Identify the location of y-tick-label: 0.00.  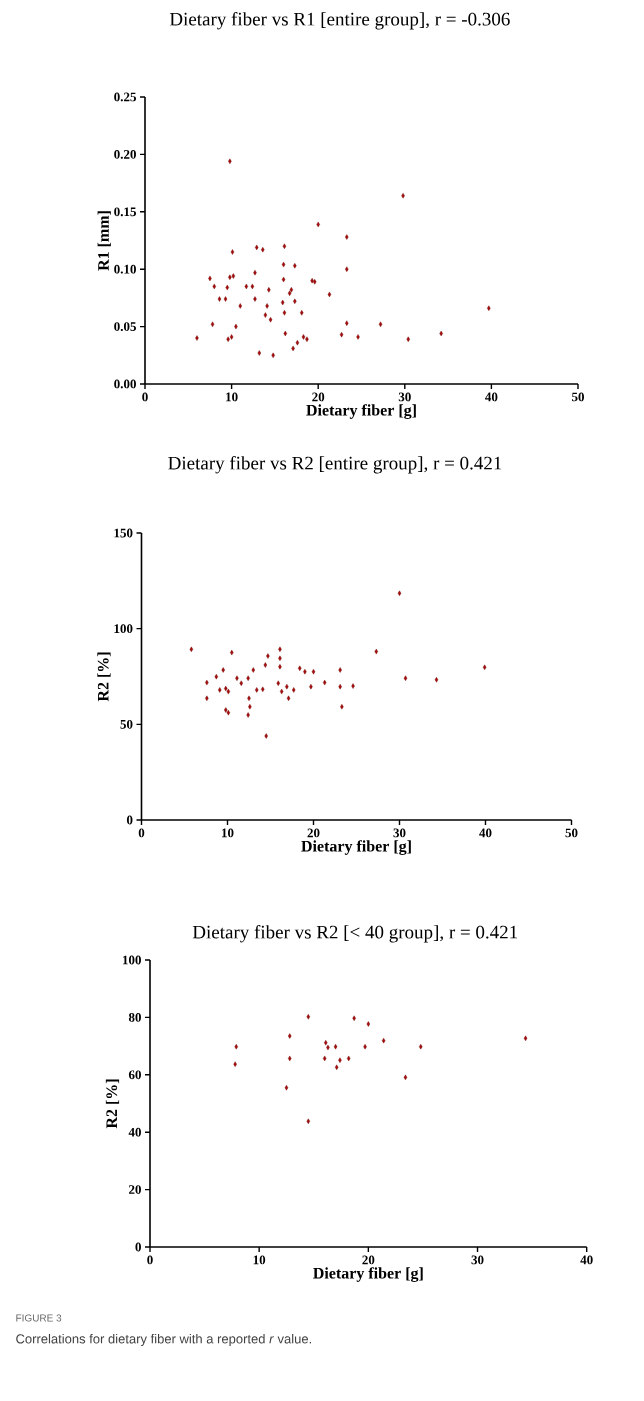
(125, 384).